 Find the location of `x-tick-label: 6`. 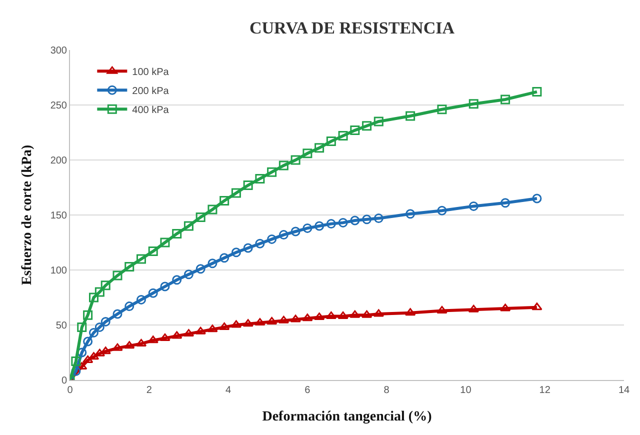

x-tick-label: 6 is located at coordinates (307, 390).